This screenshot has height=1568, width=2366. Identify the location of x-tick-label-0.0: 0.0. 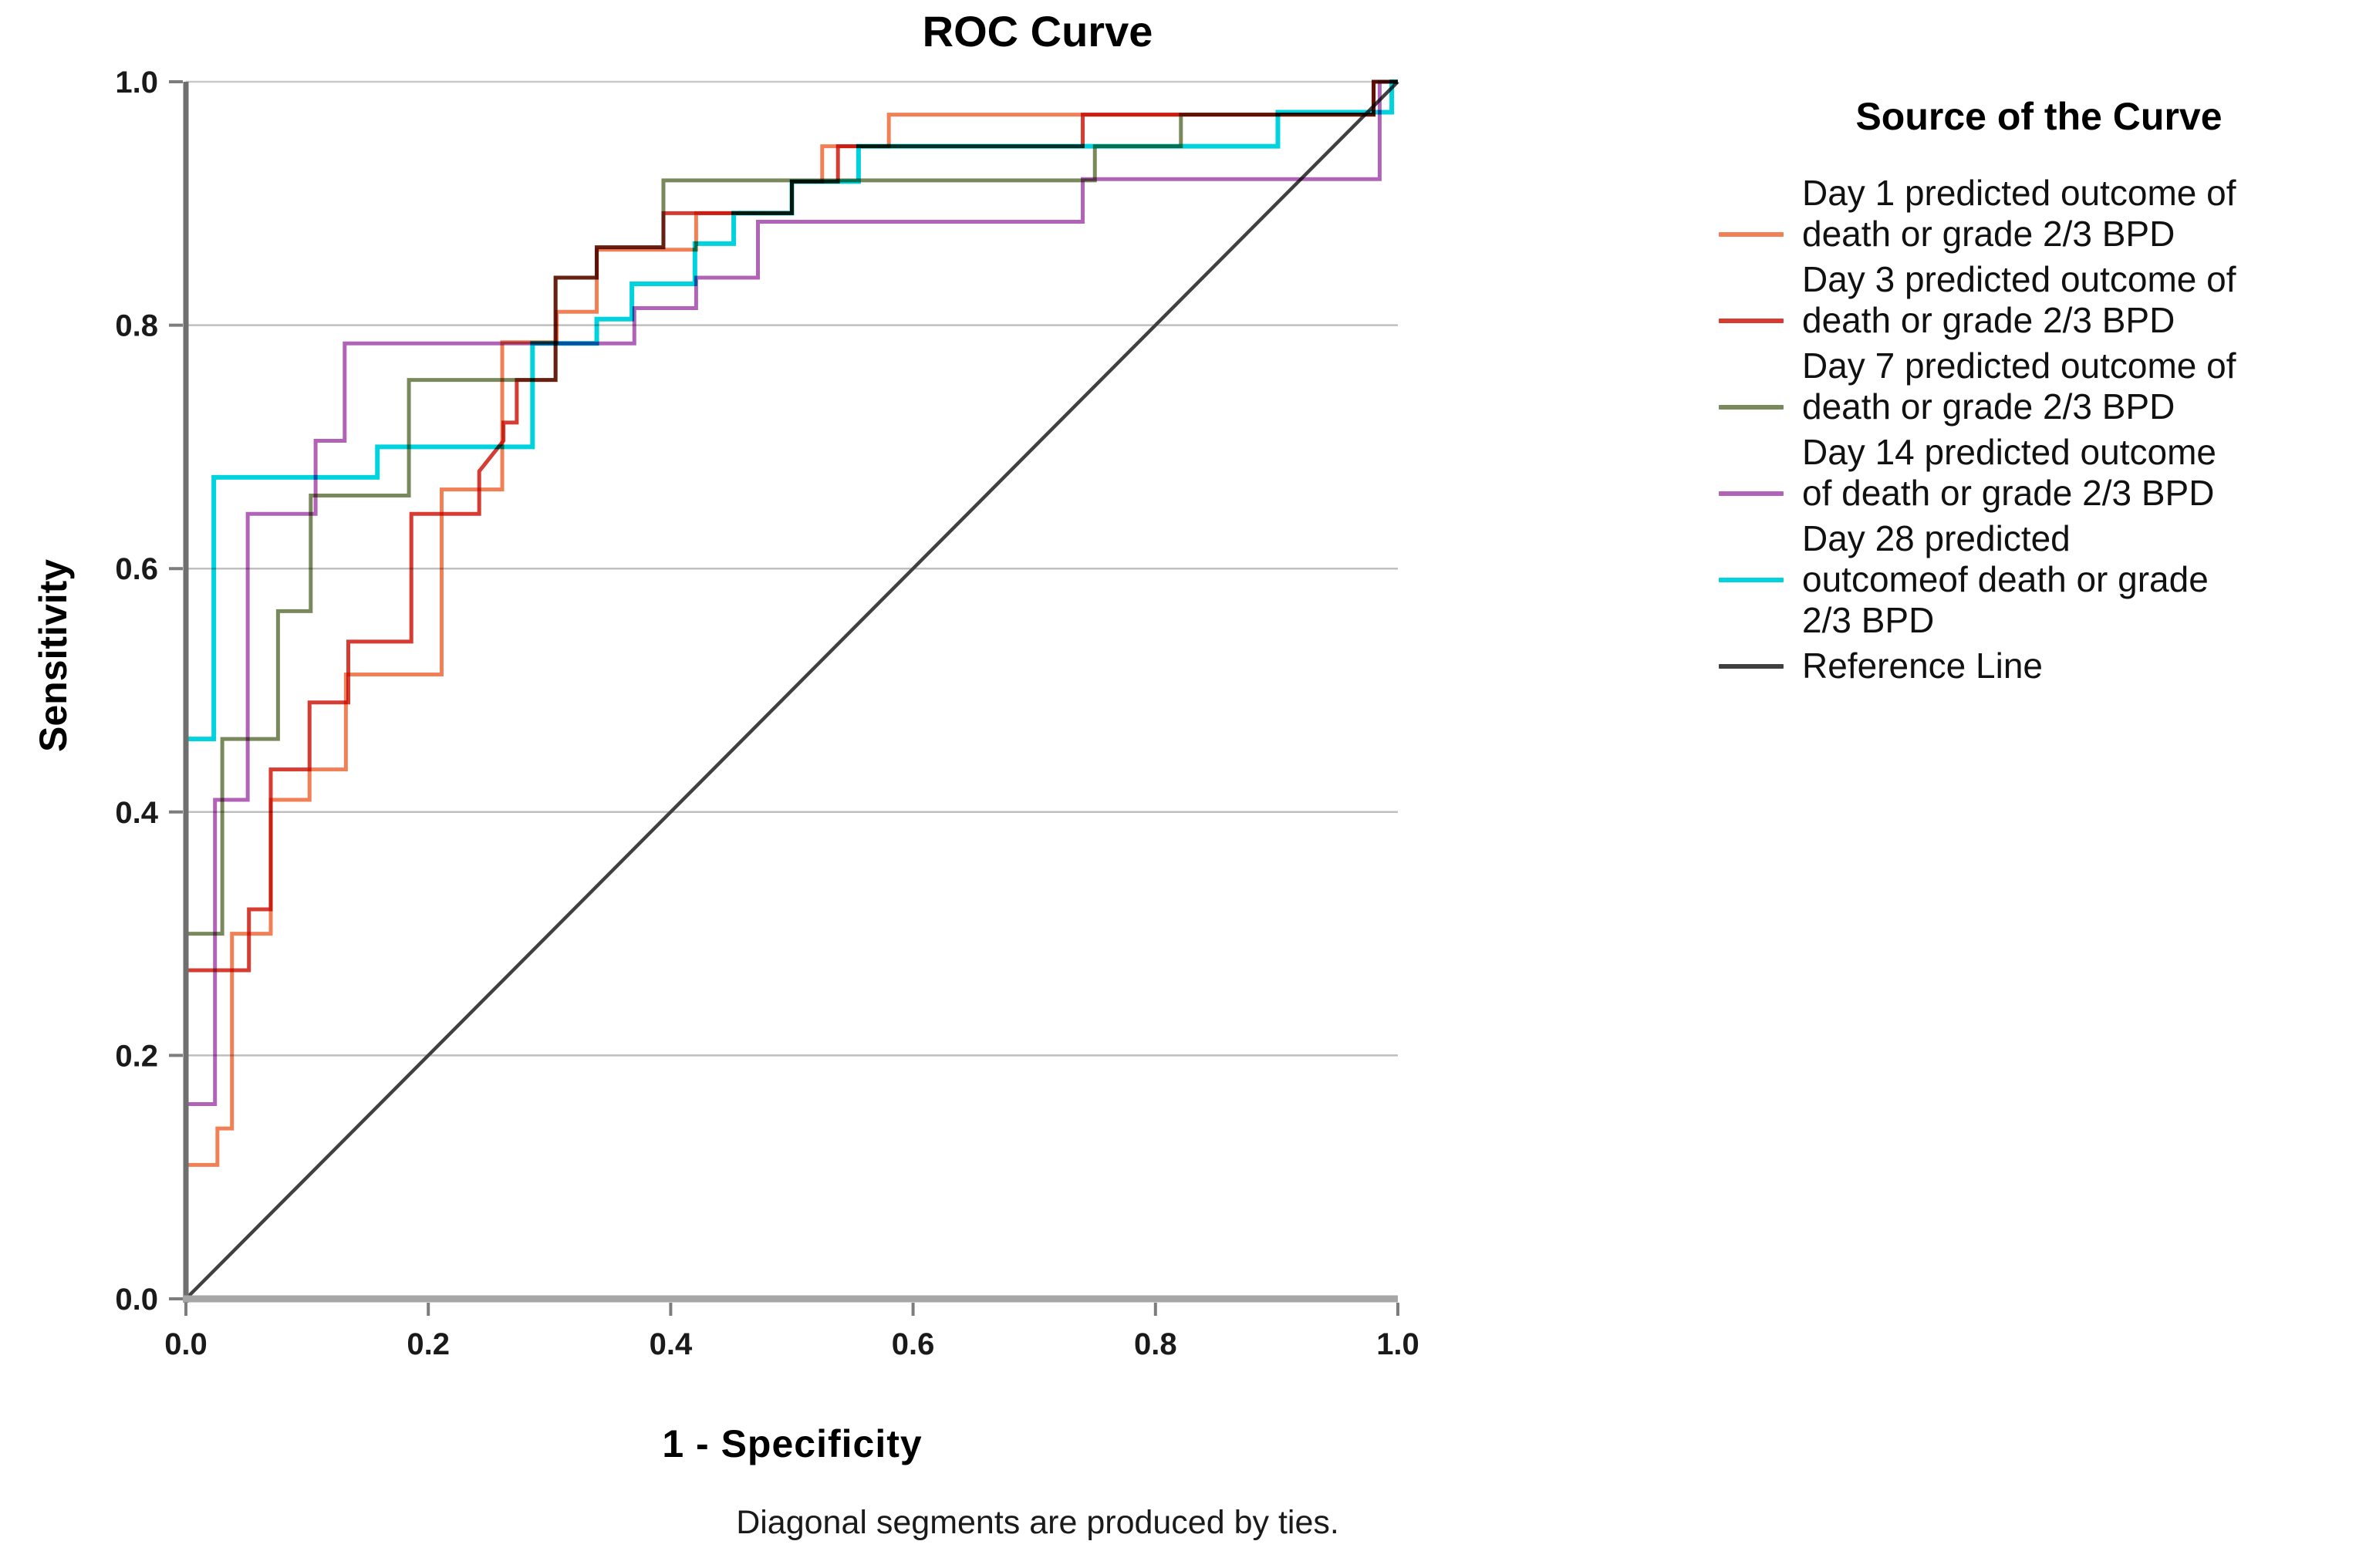
(186, 1344).